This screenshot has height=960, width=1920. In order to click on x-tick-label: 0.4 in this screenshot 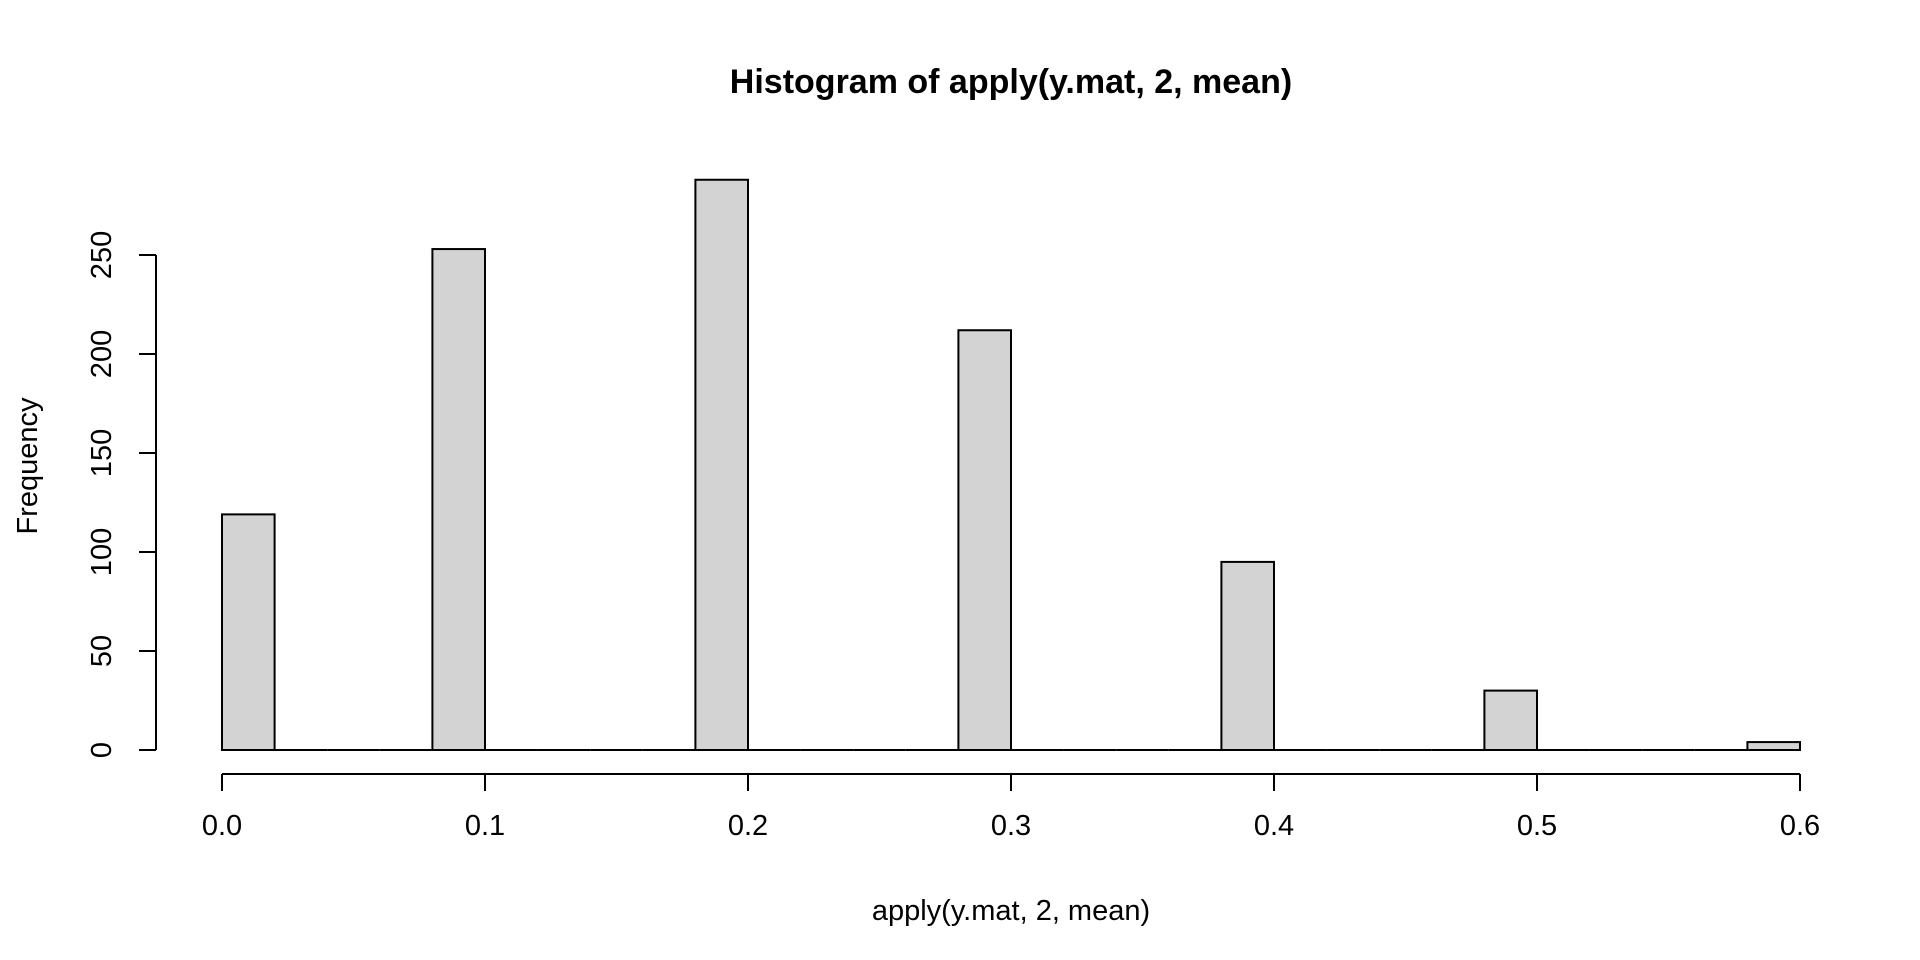, I will do `click(1274, 826)`.